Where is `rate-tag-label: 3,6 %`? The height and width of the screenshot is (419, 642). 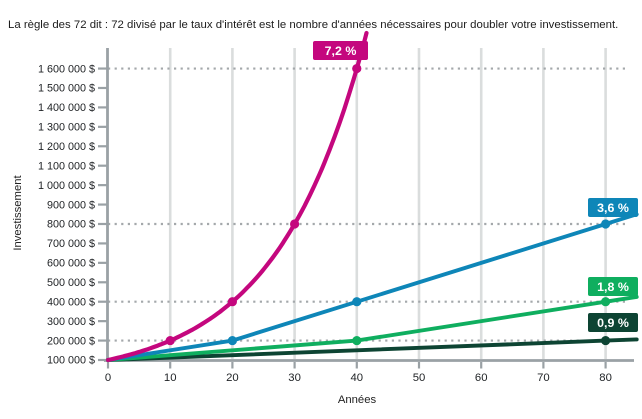
rate-tag-label: 3,6 % is located at coordinates (613, 208).